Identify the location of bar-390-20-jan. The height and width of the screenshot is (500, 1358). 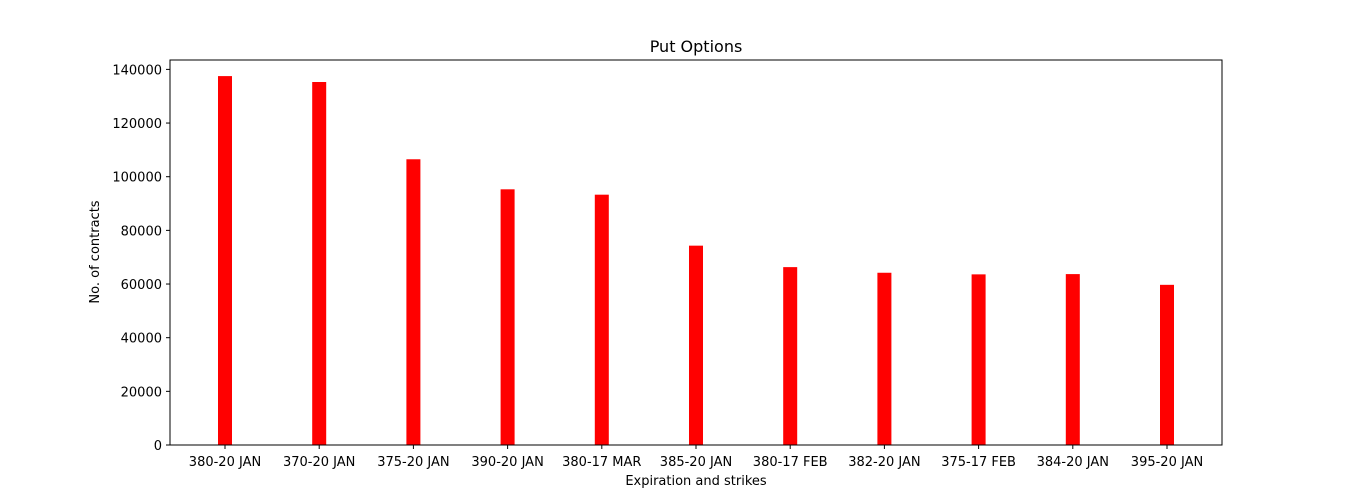
(507, 317).